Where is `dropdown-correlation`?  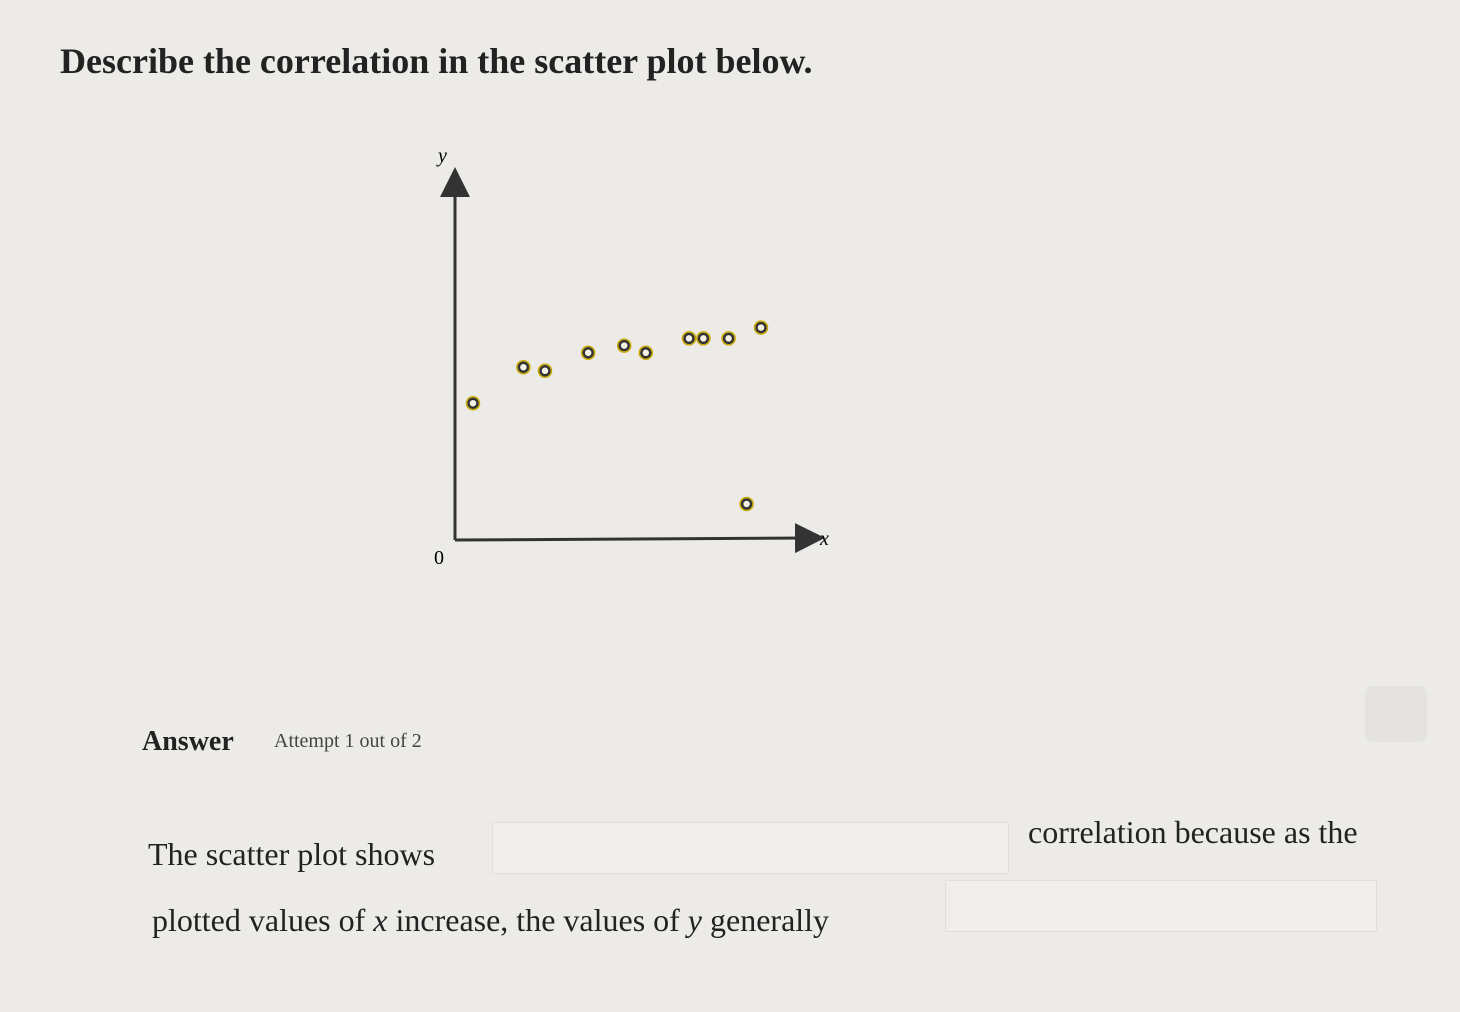 dropdown-correlation is located at coordinates (750, 848).